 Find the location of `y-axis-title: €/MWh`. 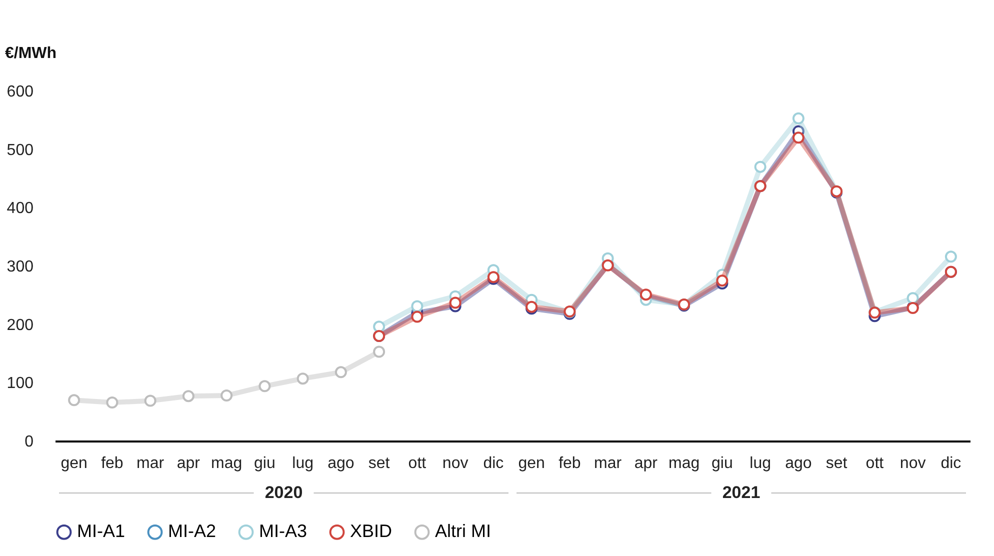

y-axis-title: €/MWh is located at coordinates (31, 53).